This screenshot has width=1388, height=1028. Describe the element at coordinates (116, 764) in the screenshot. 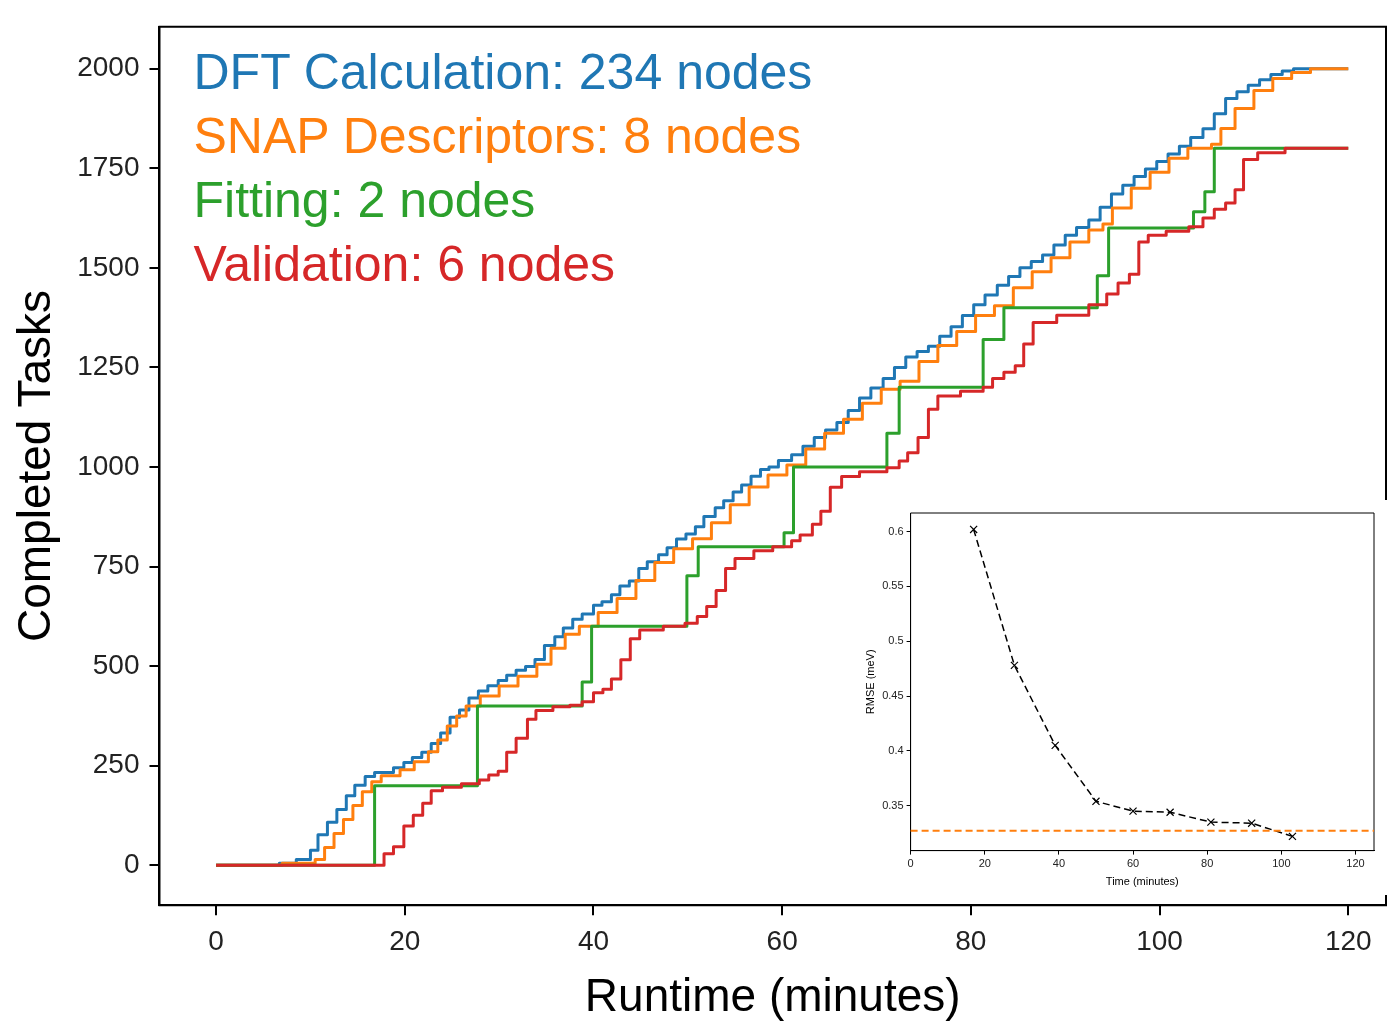

I see `y-tick-label: 250` at that location.